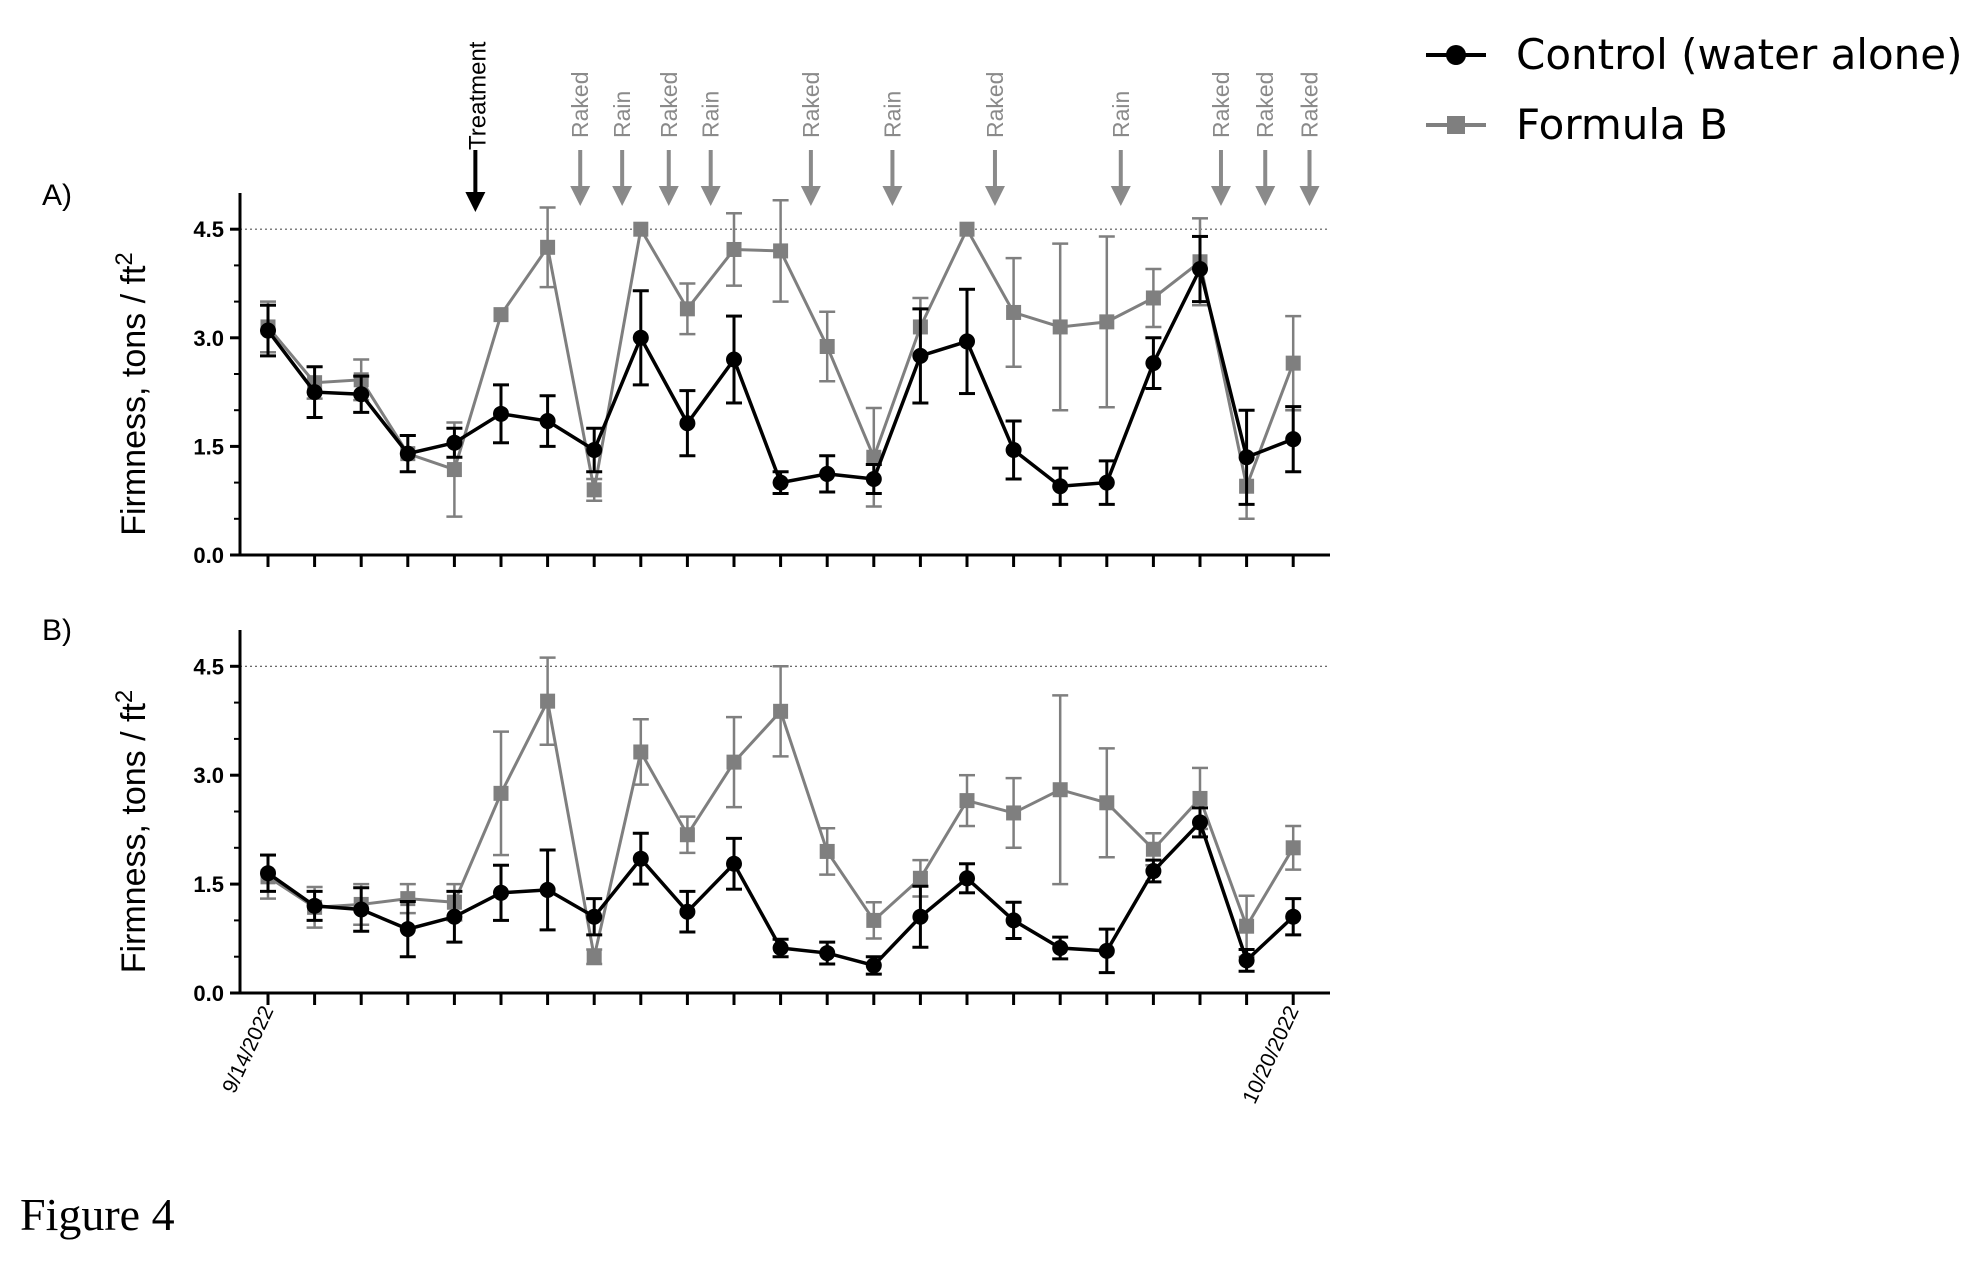 The image size is (1978, 1266). I want to click on y-axis-label: Firmness, tons / ft2, so click(132, 394).